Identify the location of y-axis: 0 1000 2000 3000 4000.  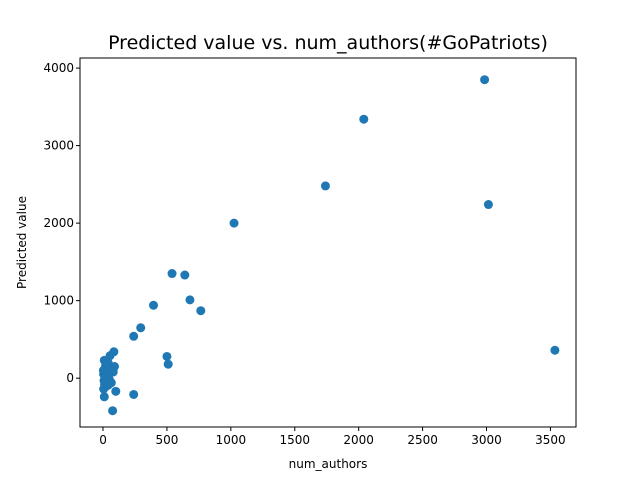
(61, 223).